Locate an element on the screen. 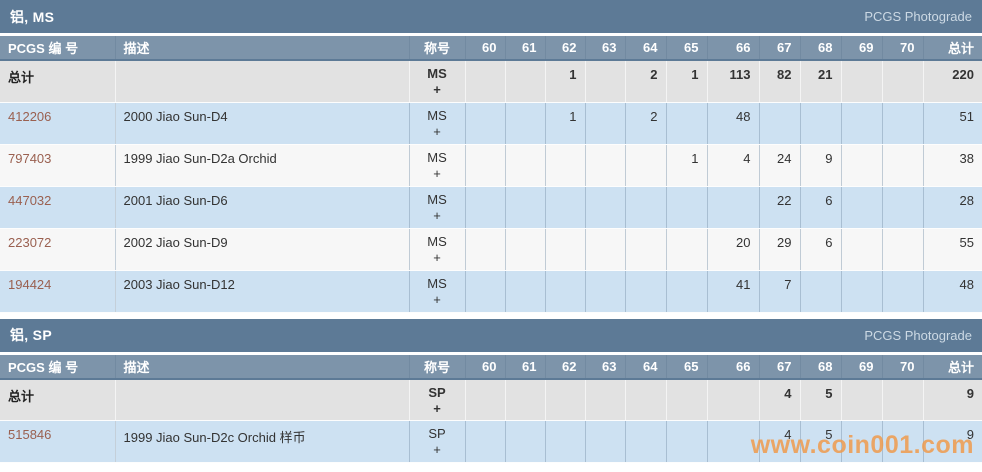  description-cell: 2001 Jiao Sun-D6 is located at coordinates (262, 207).